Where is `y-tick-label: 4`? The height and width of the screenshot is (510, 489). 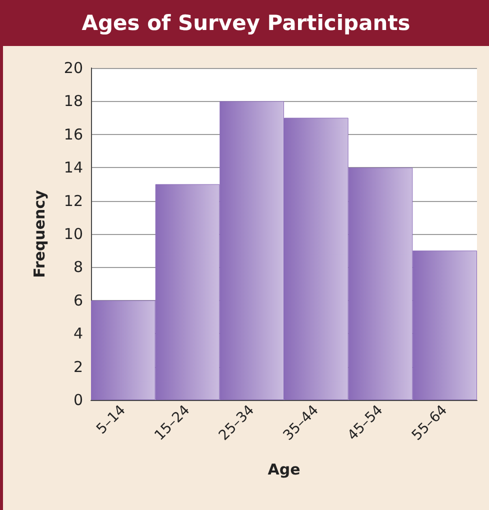 y-tick-label: 4 is located at coordinates (78, 333).